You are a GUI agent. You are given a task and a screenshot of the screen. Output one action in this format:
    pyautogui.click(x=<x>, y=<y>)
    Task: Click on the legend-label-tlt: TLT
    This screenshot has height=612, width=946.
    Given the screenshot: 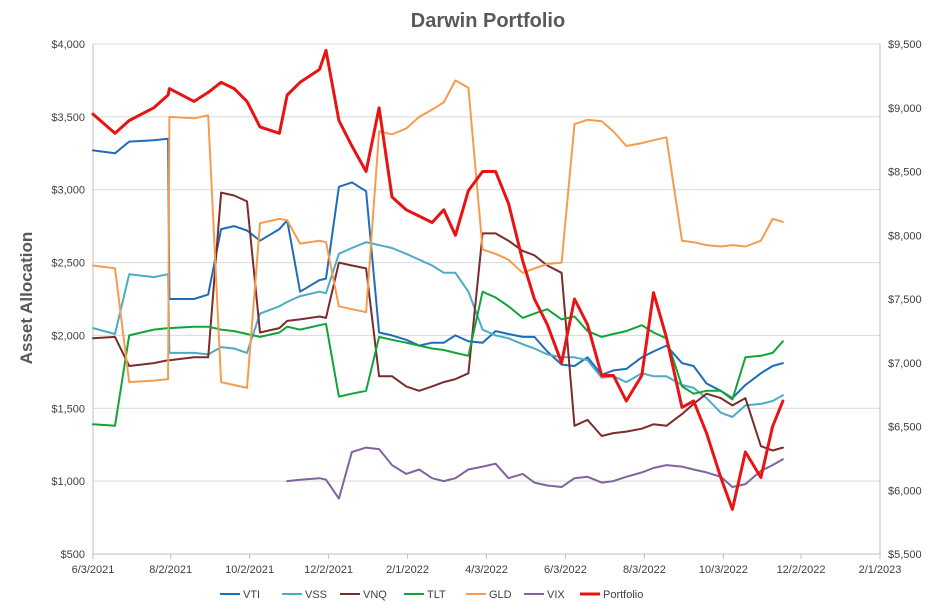 What is the action you would take?
    pyautogui.click(x=436, y=595)
    